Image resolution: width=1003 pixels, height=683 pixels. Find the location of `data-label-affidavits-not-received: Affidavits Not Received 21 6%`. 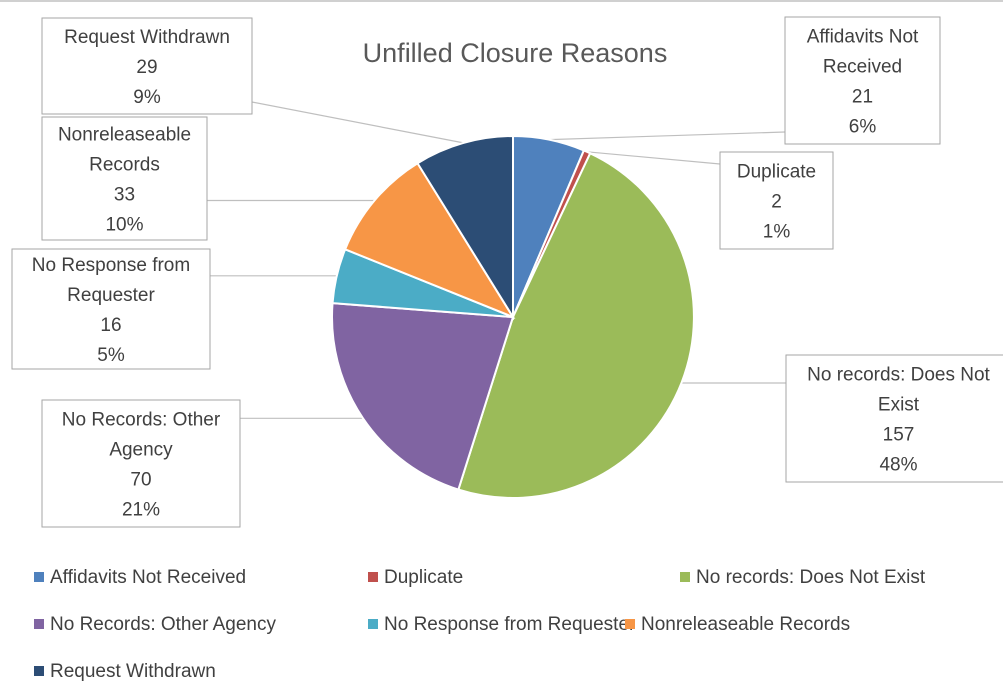

data-label-affidavits-not-received: Affidavits Not Received 21 6% is located at coordinates (862, 80).